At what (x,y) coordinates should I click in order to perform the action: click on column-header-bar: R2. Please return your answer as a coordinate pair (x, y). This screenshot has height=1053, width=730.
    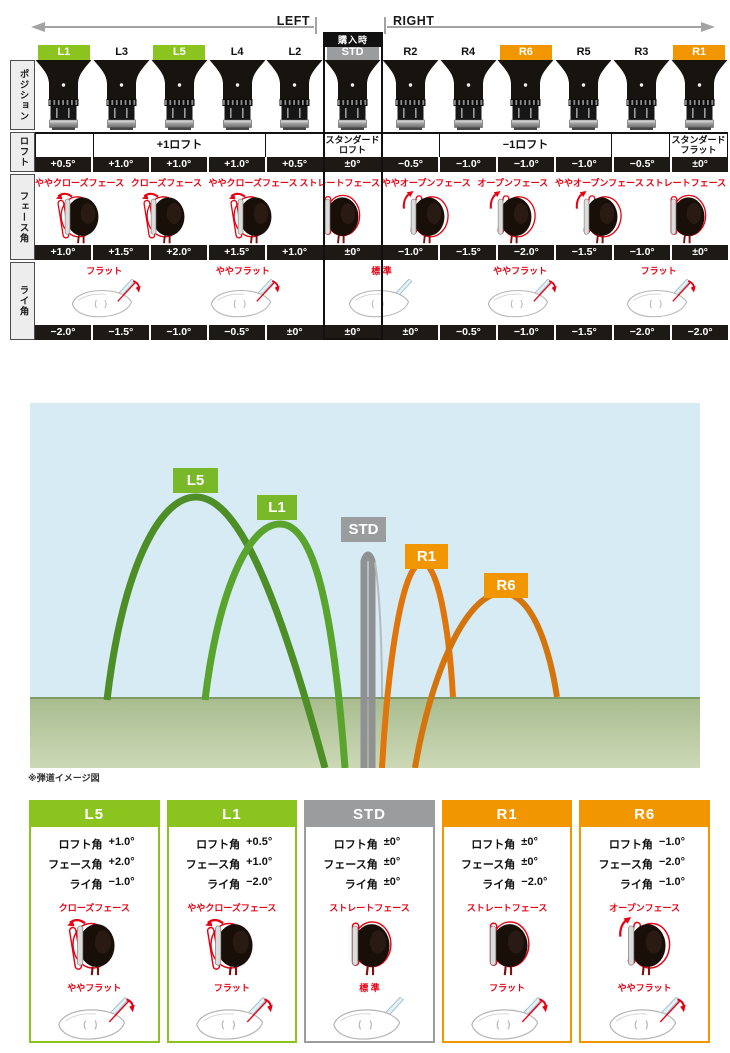
    Looking at the image, I should click on (410, 52).